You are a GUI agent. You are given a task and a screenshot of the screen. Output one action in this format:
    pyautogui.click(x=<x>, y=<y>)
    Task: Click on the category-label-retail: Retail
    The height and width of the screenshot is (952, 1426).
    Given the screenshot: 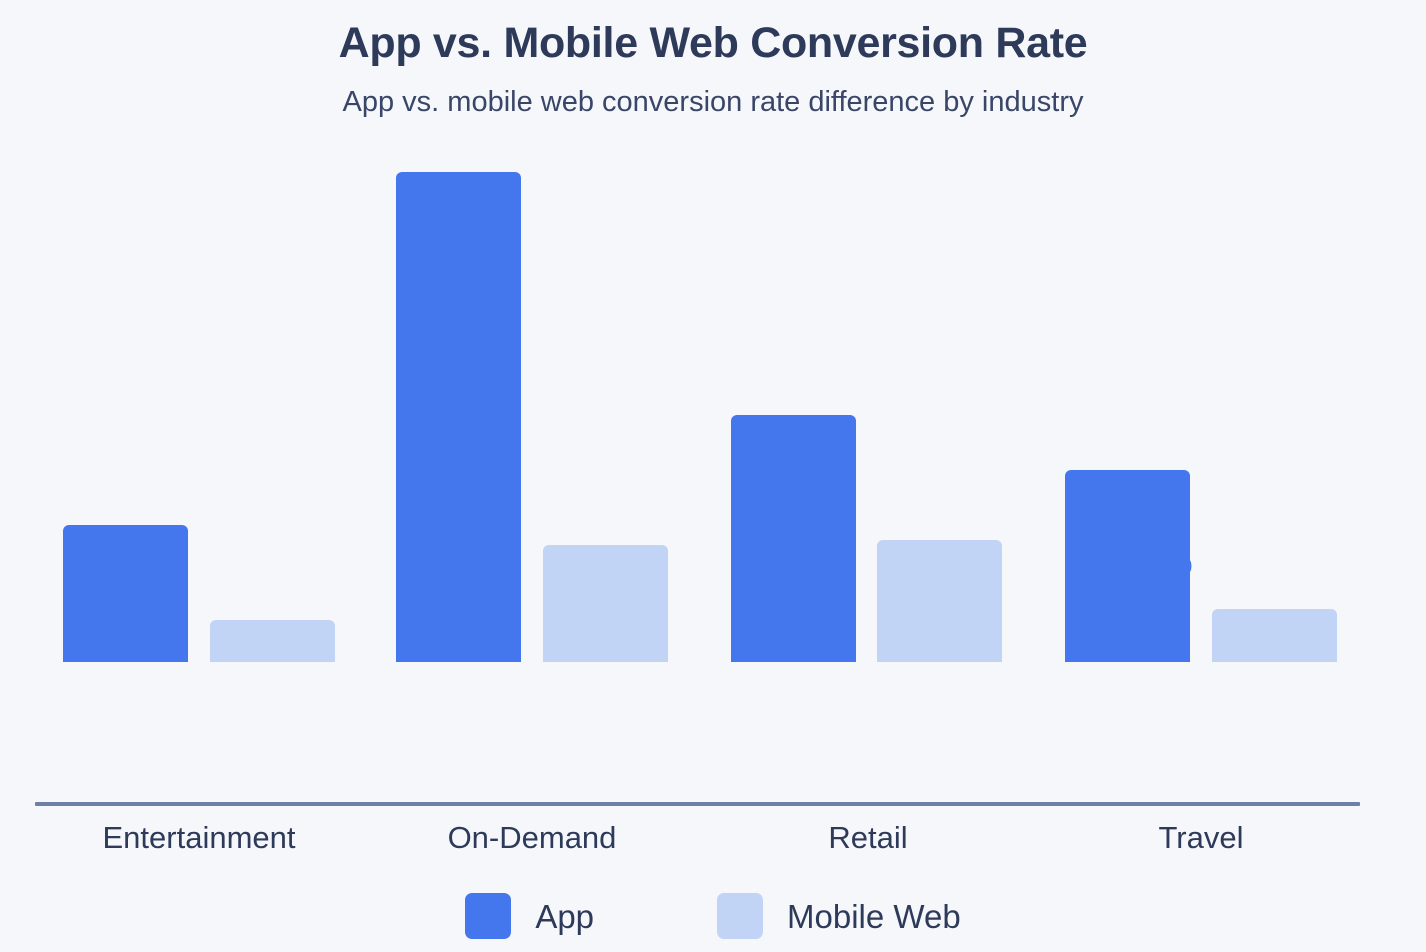 What is the action you would take?
    pyautogui.click(x=868, y=837)
    